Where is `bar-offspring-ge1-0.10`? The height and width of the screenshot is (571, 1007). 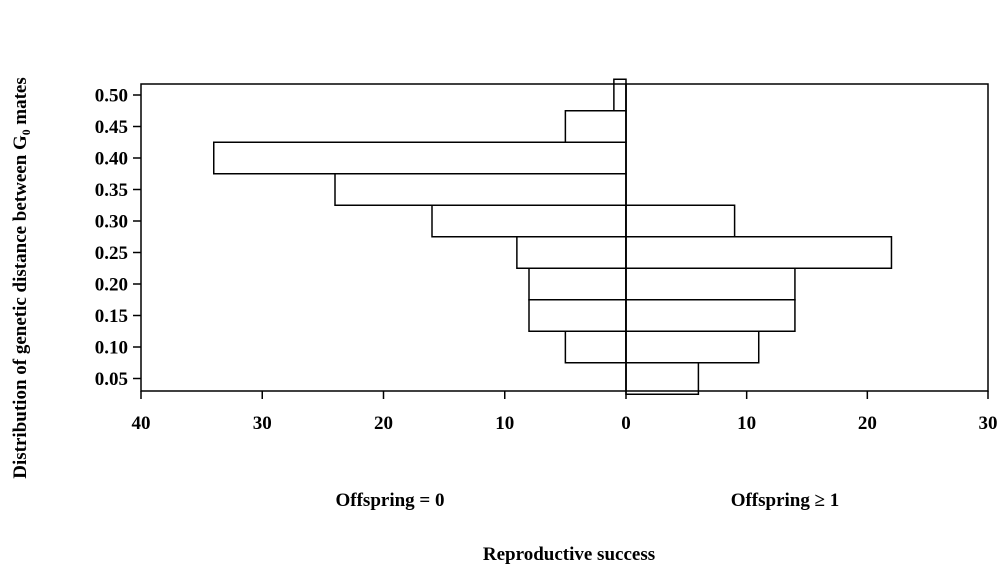 bar-offspring-ge1-0.10 is located at coordinates (692, 347).